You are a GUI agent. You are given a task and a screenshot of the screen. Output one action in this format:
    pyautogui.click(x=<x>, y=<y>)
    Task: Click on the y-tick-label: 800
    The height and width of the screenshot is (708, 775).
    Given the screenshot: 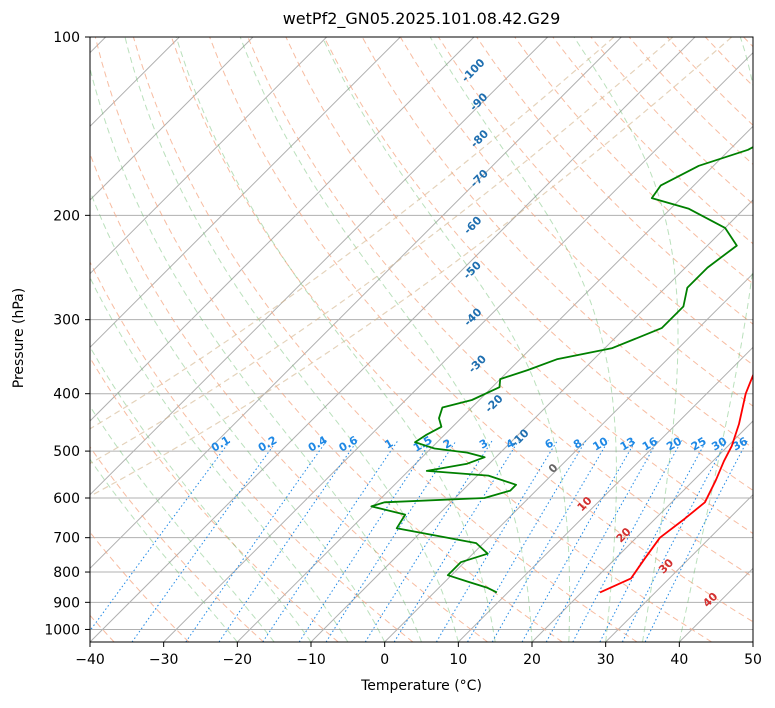 What is the action you would take?
    pyautogui.click(x=66, y=573)
    